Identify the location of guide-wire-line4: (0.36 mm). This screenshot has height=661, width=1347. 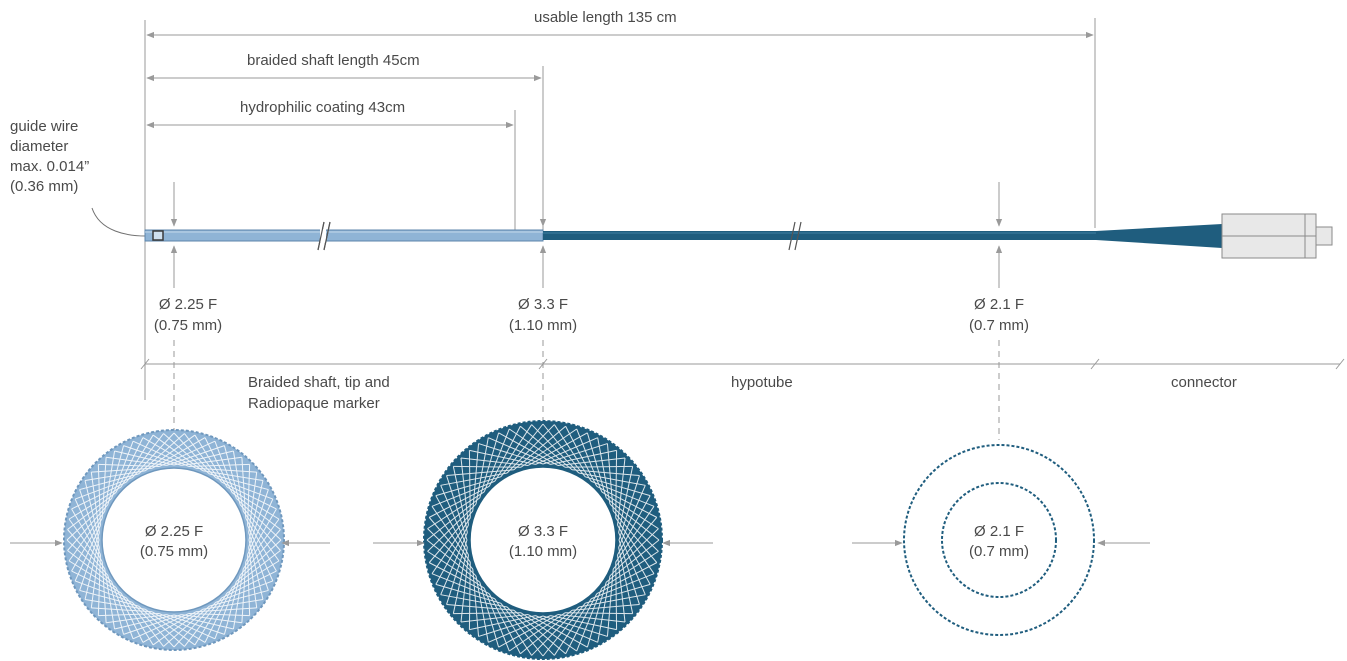
(44, 186).